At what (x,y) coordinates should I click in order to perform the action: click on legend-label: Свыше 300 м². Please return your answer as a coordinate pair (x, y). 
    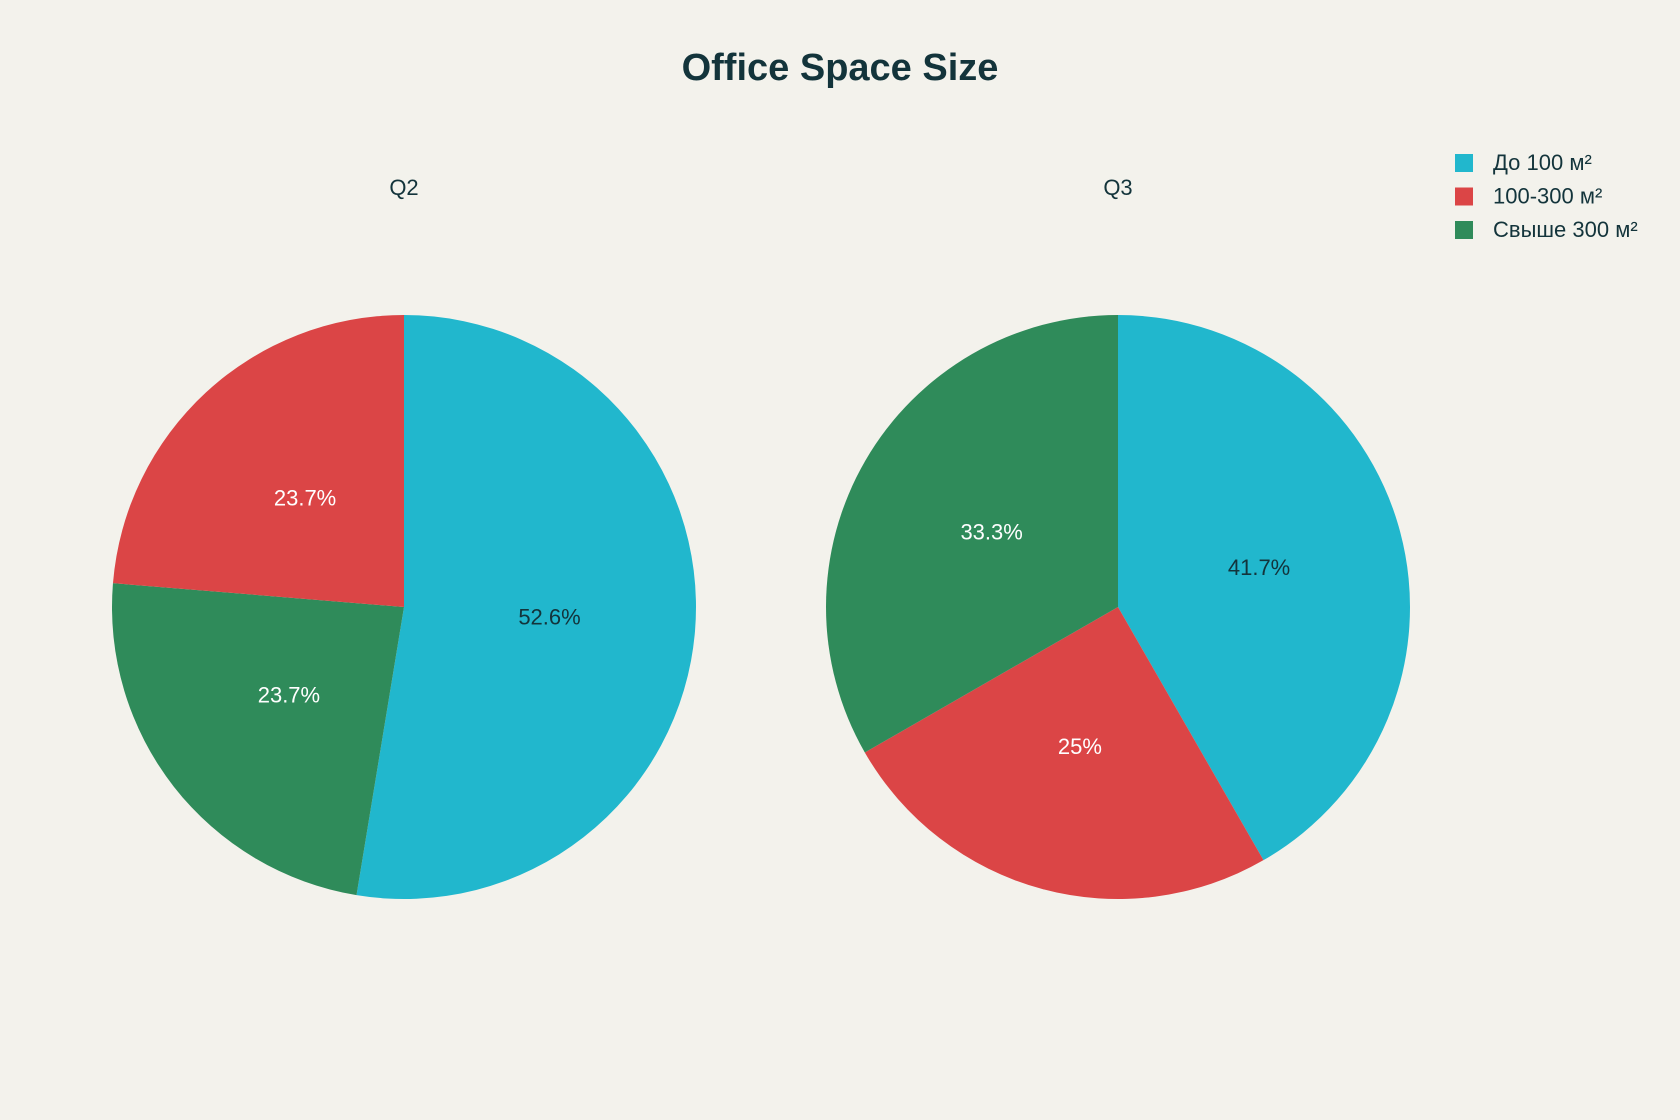
    Looking at the image, I should click on (1565, 229).